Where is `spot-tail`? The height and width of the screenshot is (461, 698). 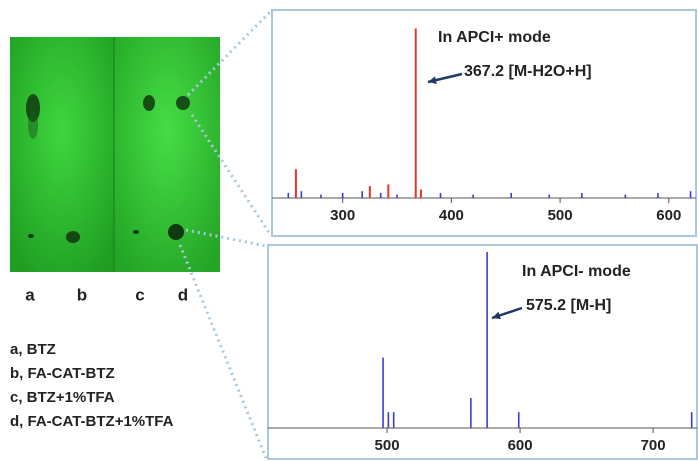
spot-tail is located at coordinates (33, 125).